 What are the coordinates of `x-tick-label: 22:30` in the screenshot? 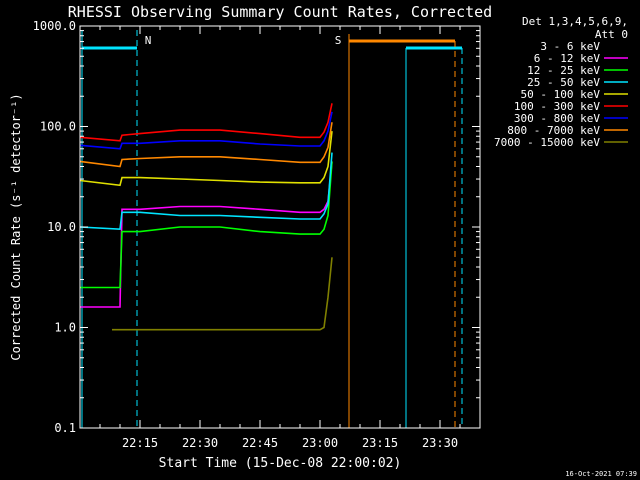 It's located at (200, 443).